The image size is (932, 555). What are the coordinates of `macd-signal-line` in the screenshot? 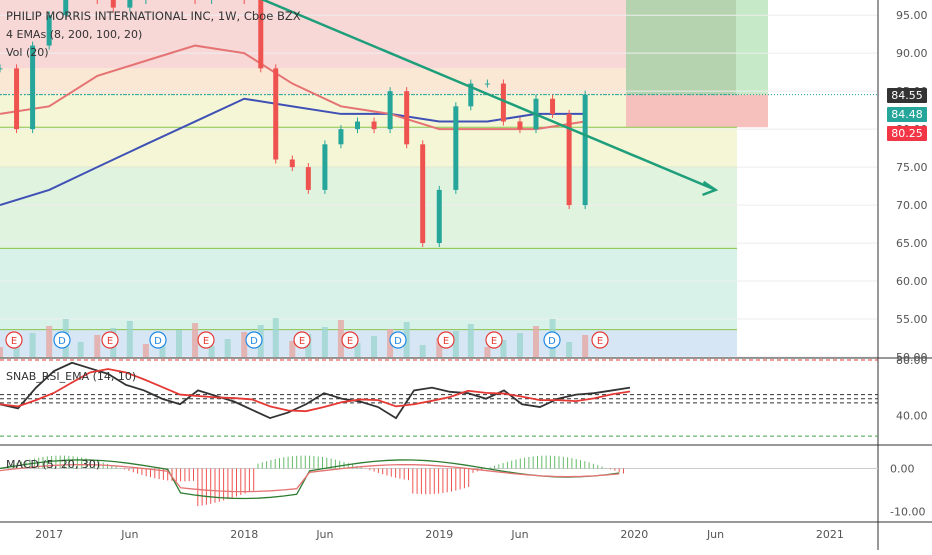 It's located at (310, 478).